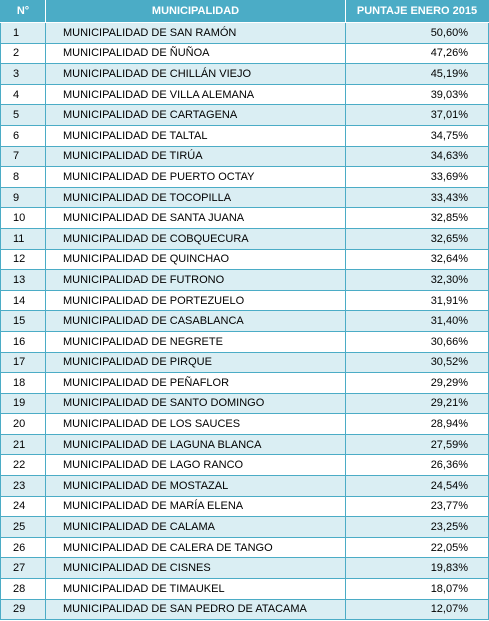  What do you see at coordinates (23, 94) in the screenshot?
I see `row-number: 4` at bounding box center [23, 94].